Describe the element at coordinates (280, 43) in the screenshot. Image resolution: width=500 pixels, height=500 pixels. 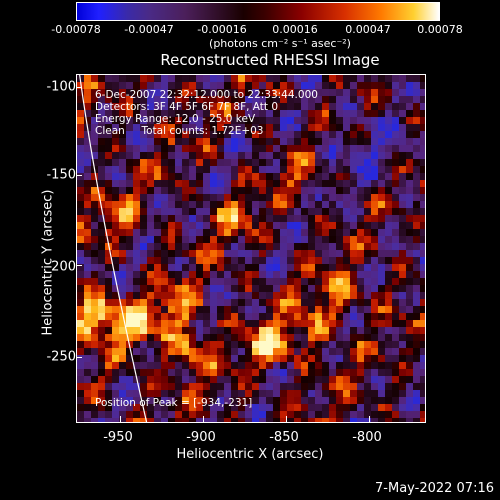
I see `colorbar-units: (photons cm⁻² s⁻¹ asec⁻²)` at that location.